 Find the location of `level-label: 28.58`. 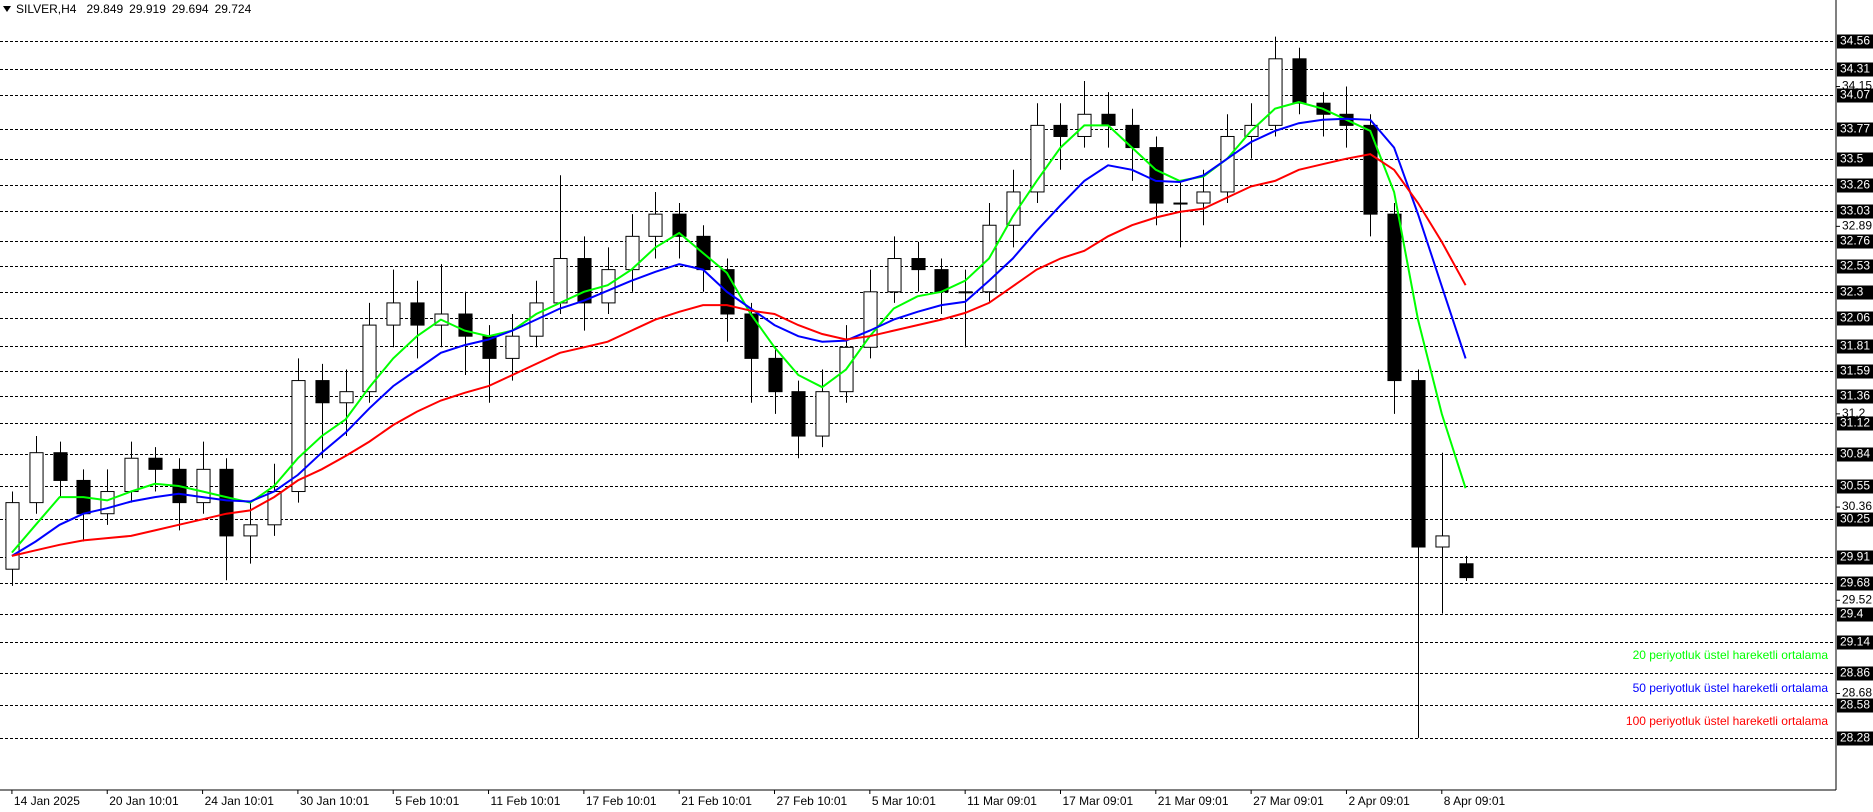

level-label: 28.58 is located at coordinates (1855, 705).